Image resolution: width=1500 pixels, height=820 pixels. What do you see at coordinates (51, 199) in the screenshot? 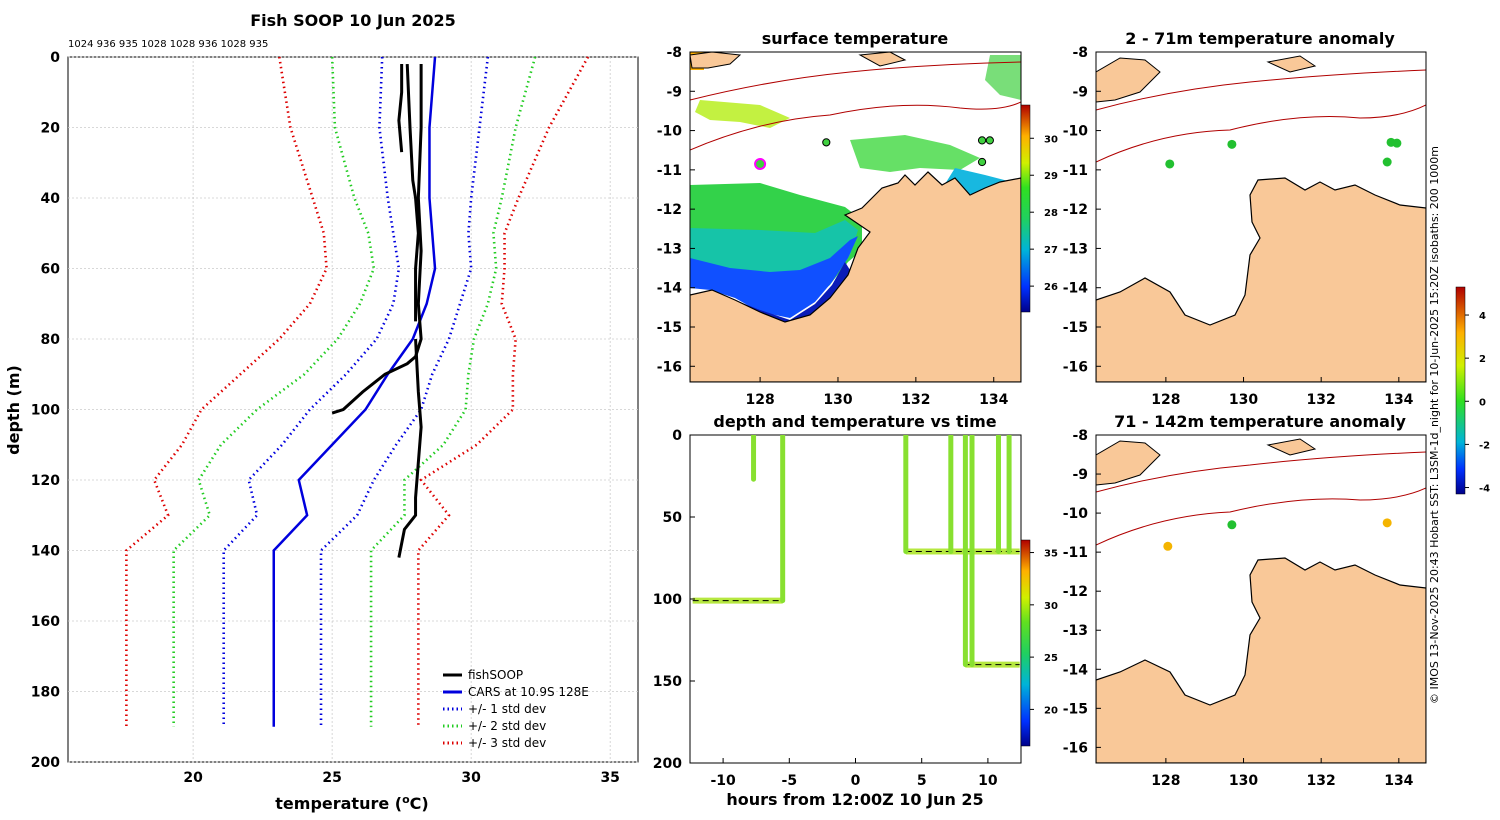
I see `profile-ytick-label: 40` at bounding box center [51, 199].